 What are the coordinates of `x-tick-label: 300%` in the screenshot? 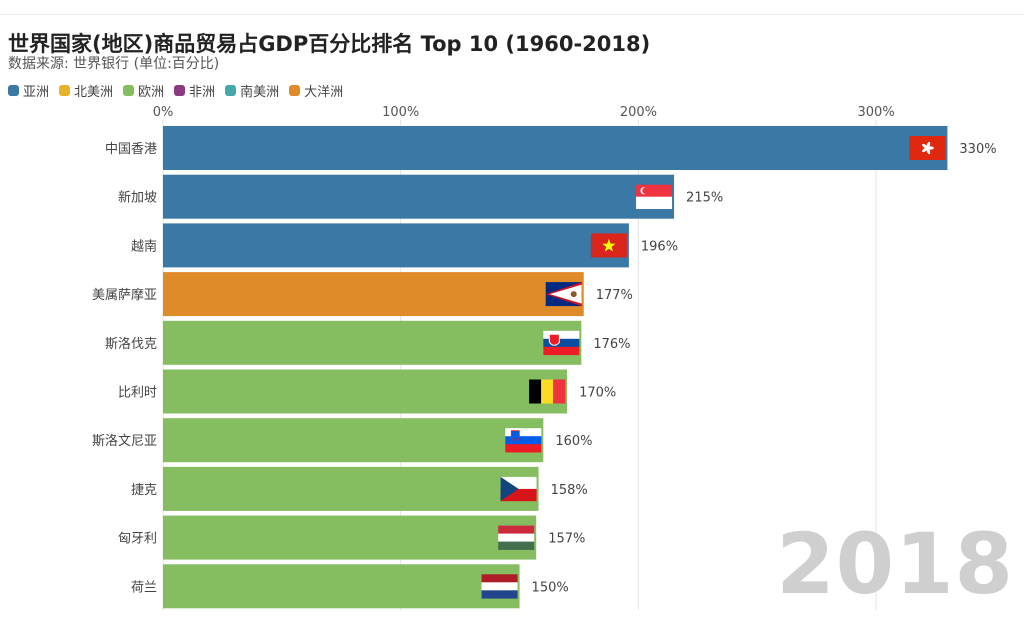 It's located at (876, 112).